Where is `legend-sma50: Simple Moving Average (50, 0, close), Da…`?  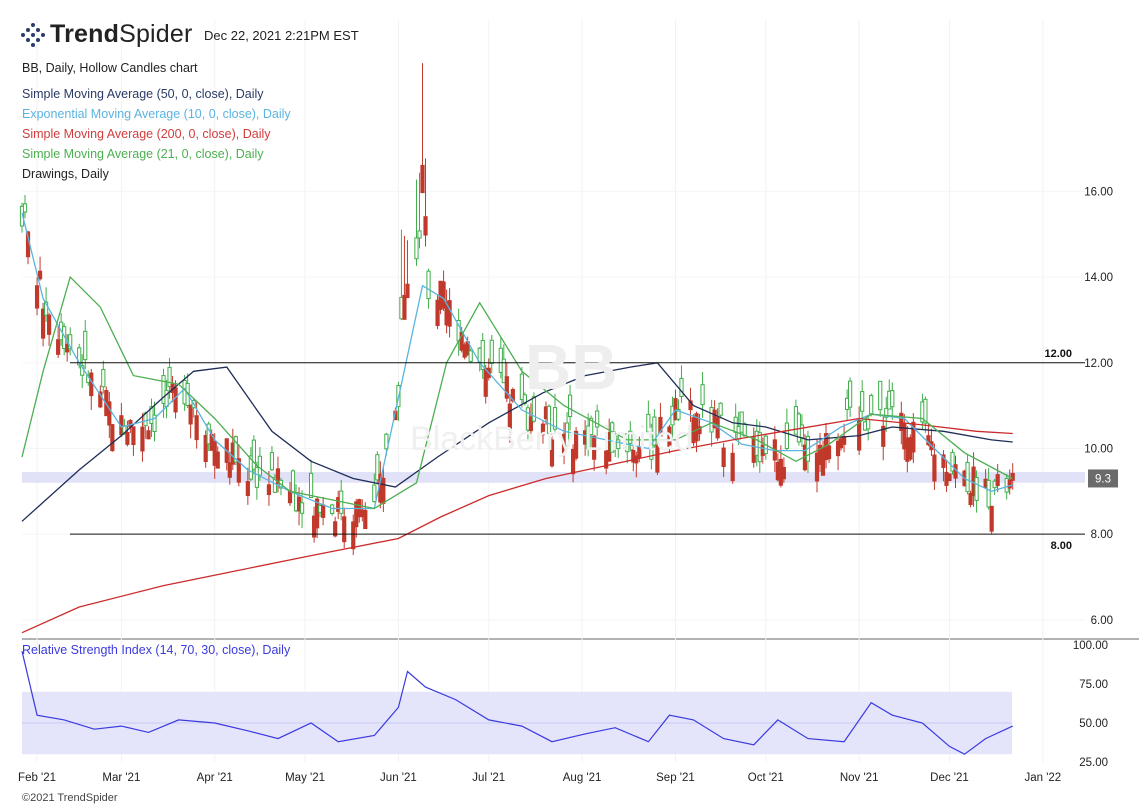 legend-sma50: Simple Moving Average (50, 0, close), Da… is located at coordinates (143, 94).